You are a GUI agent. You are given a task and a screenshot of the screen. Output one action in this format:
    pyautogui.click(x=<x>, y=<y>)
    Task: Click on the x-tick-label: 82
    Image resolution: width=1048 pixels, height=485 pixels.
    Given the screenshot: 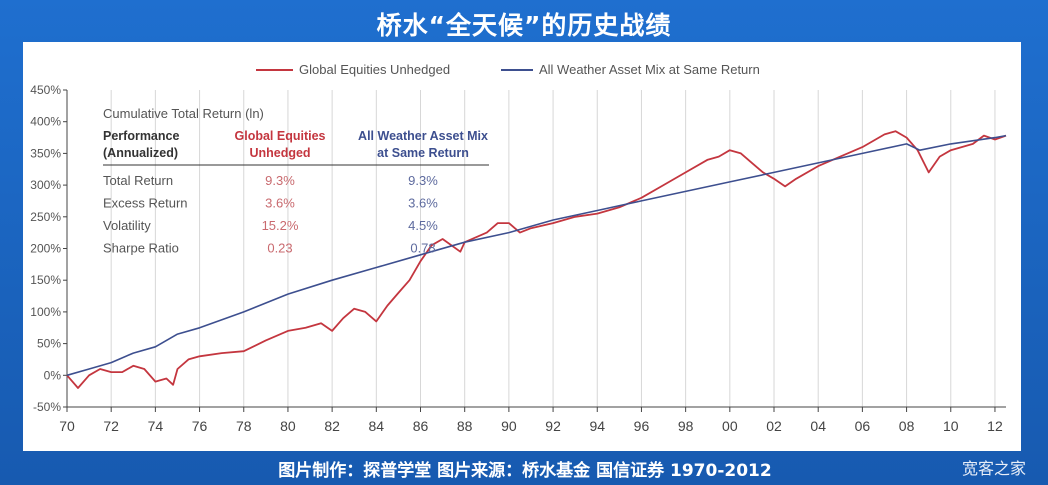 What is the action you would take?
    pyautogui.click(x=332, y=426)
    